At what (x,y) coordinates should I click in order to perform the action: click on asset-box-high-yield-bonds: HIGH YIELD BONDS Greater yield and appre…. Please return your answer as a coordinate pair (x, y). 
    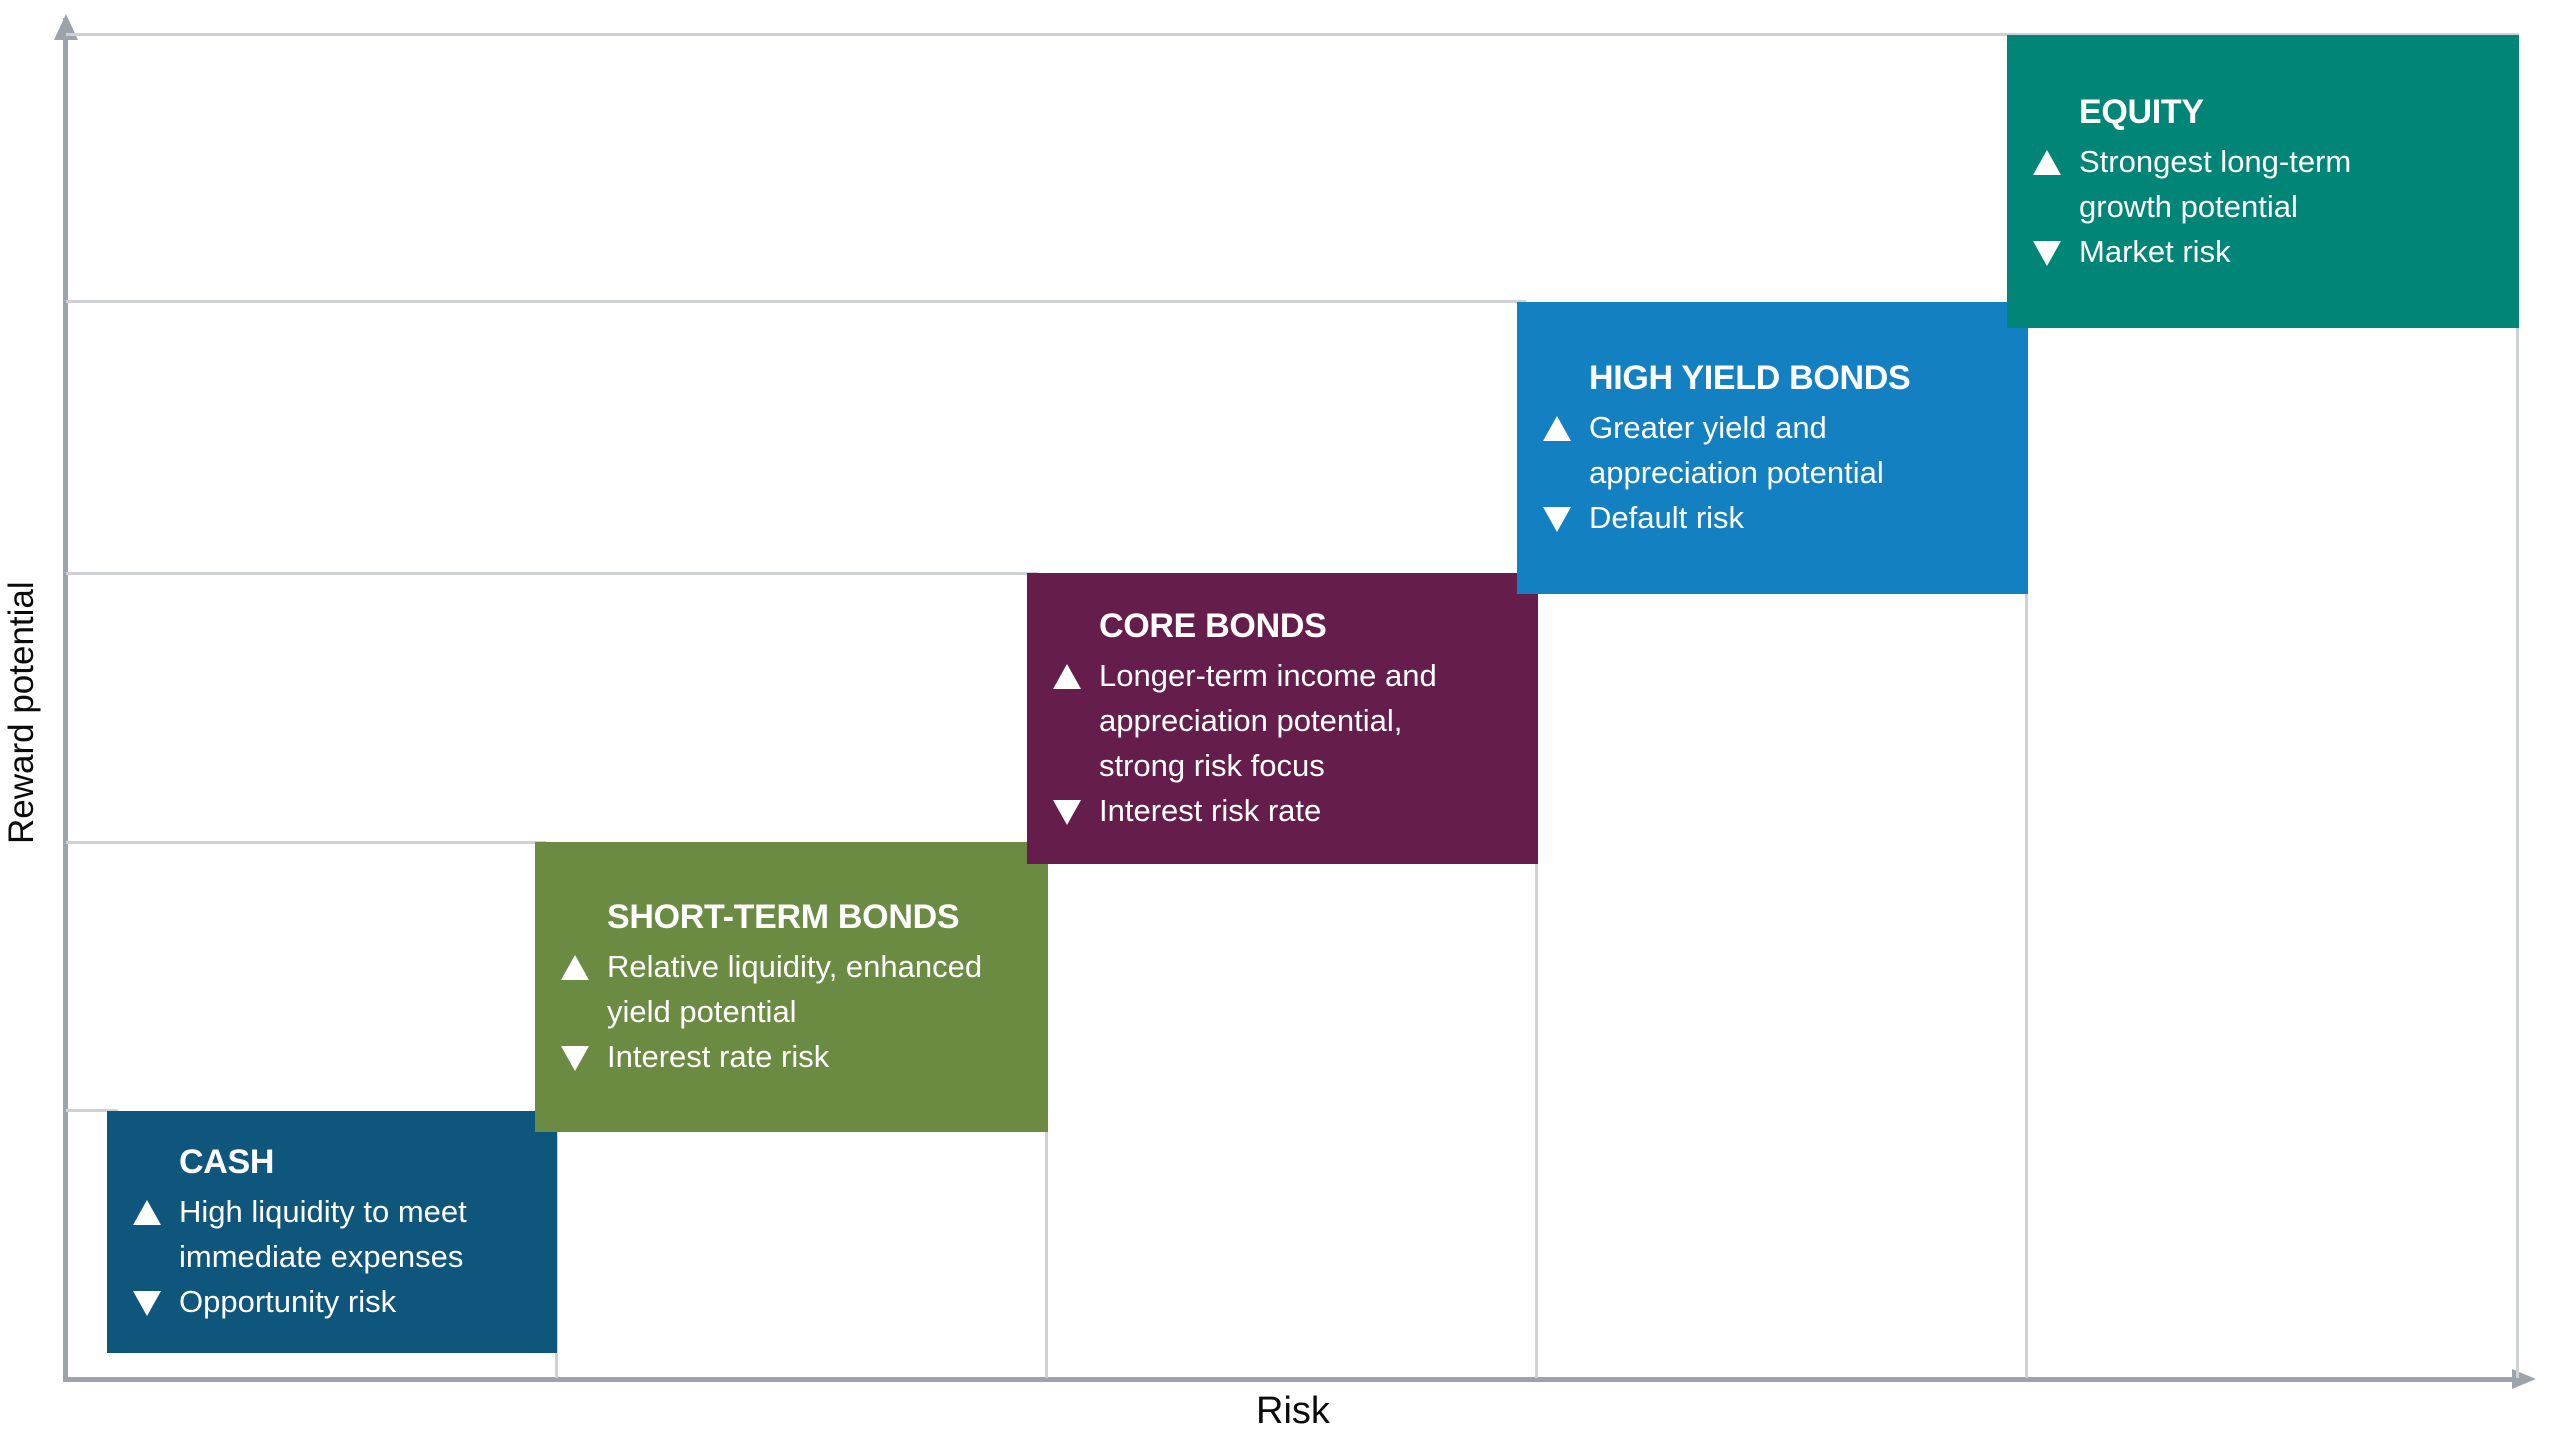
    Looking at the image, I should click on (1772, 448).